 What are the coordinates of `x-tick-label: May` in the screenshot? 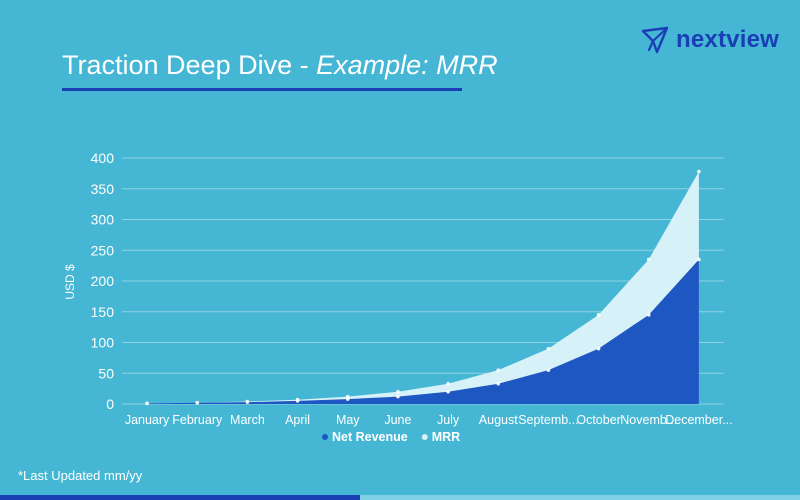 It's located at (348, 420).